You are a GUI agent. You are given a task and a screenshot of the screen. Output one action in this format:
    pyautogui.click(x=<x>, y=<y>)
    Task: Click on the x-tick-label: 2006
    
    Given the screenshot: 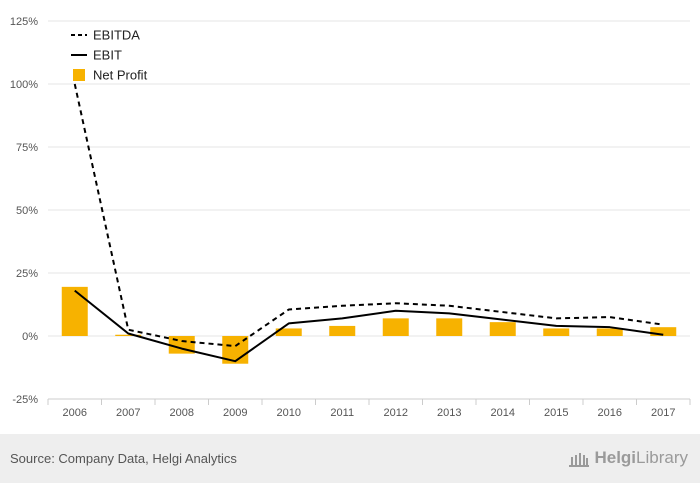 What is the action you would take?
    pyautogui.click(x=75, y=413)
    